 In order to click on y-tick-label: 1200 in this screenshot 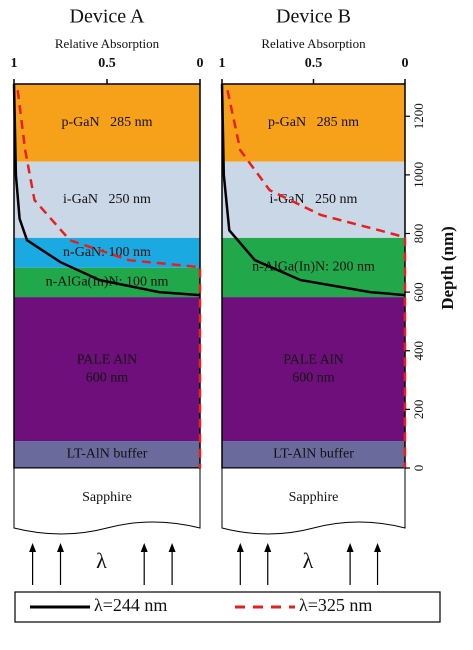, I will do `click(418, 116)`.